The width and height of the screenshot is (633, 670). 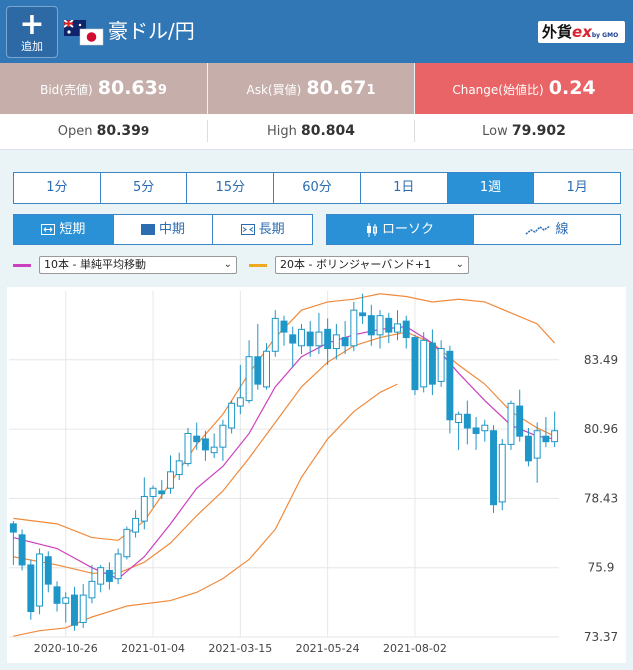 I want to click on header-bar: + 追加 豪ドル/円 外貨exby GMO, so click(x=316, y=31).